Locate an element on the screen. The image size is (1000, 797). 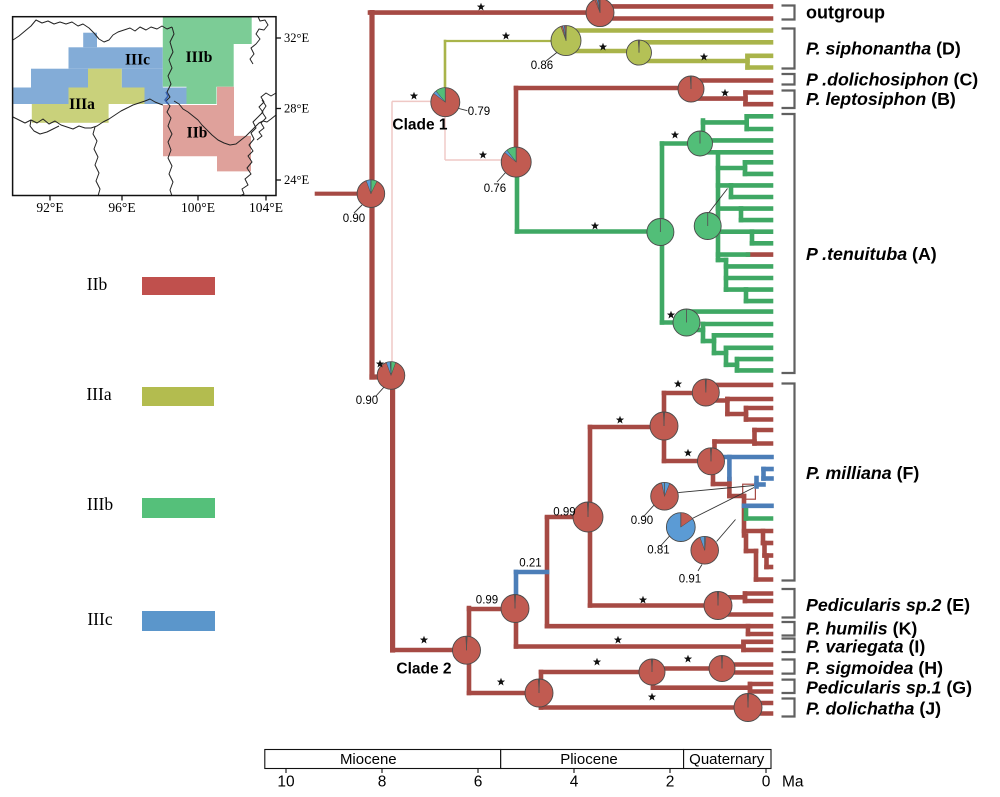
svg-text: P. dolichatha (J) is located at coordinates (873, 708).